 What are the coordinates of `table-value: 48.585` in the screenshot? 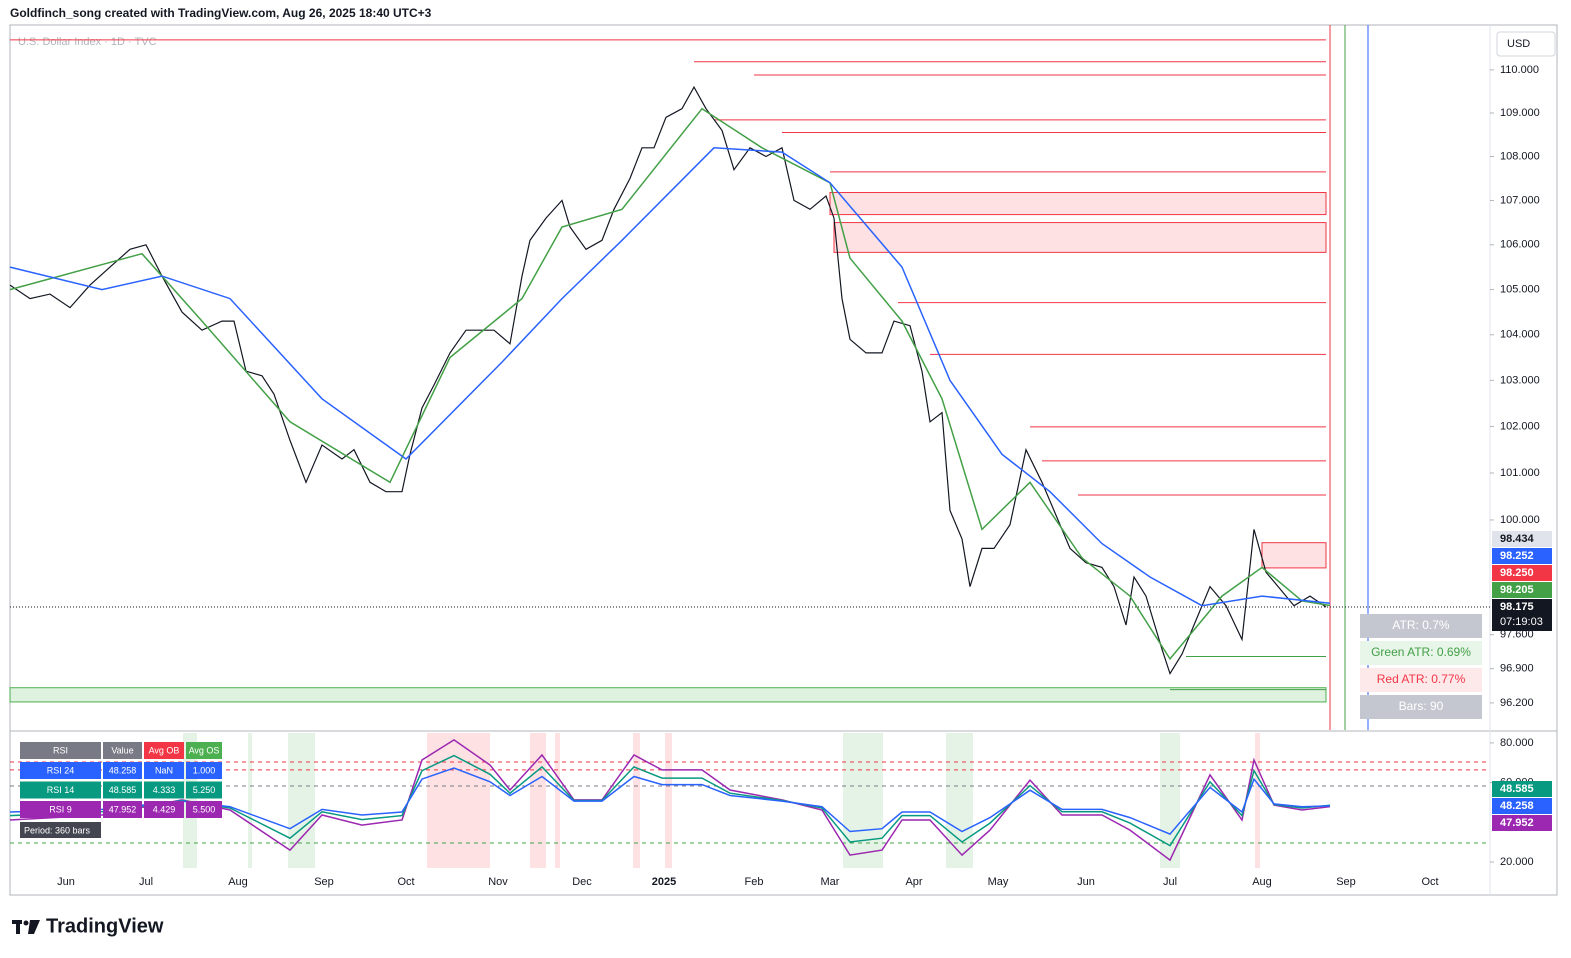 It's located at (123, 790).